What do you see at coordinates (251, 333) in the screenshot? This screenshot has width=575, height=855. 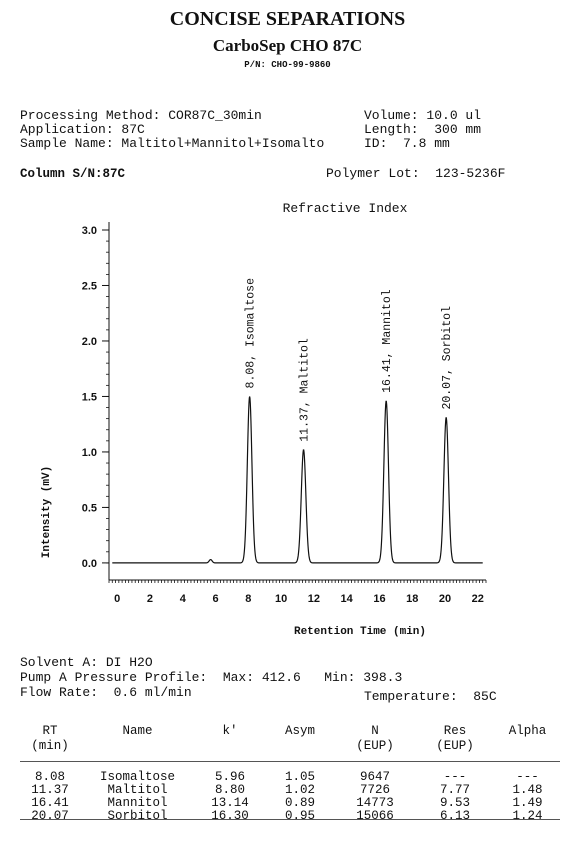 I see `peak-label: 8.08, Isomaltose` at bounding box center [251, 333].